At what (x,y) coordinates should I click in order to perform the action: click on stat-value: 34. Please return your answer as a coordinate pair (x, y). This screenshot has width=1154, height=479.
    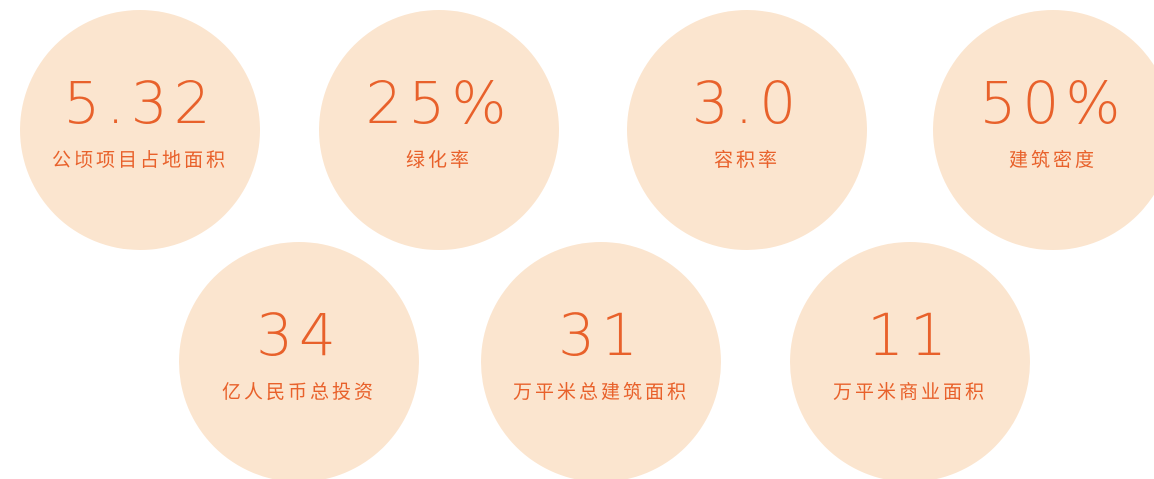
    Looking at the image, I should click on (299, 335).